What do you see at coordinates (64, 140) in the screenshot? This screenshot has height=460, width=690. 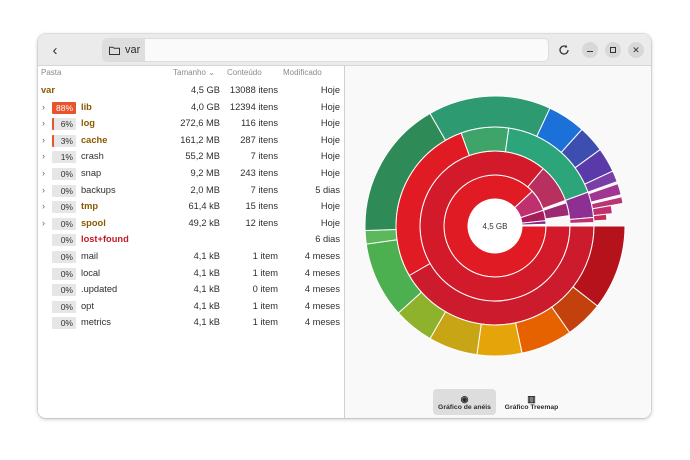 I see `percent-badge: 3%` at bounding box center [64, 140].